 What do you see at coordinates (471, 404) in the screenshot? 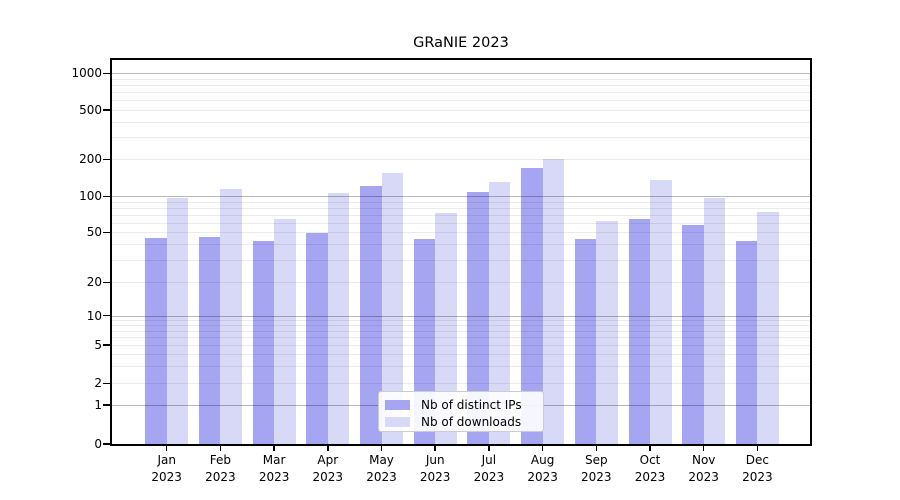
I see `legend-label-distinct-ips: Nb of distinct IPs` at bounding box center [471, 404].